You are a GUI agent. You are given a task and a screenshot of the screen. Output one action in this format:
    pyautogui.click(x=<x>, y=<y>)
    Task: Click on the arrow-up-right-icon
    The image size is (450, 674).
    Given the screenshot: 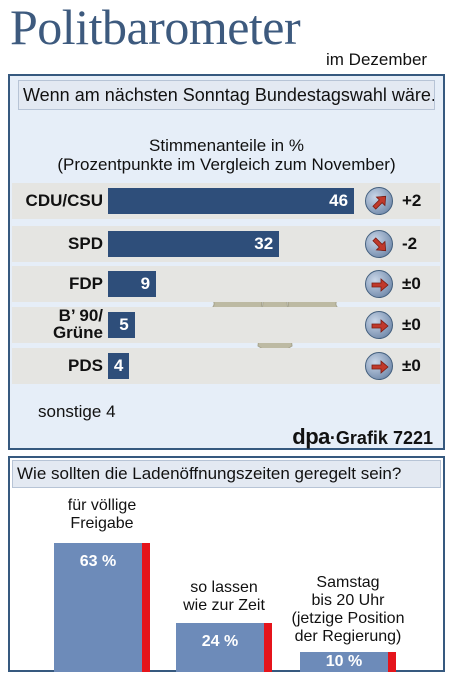 What is the action you would take?
    pyautogui.click(x=379, y=201)
    